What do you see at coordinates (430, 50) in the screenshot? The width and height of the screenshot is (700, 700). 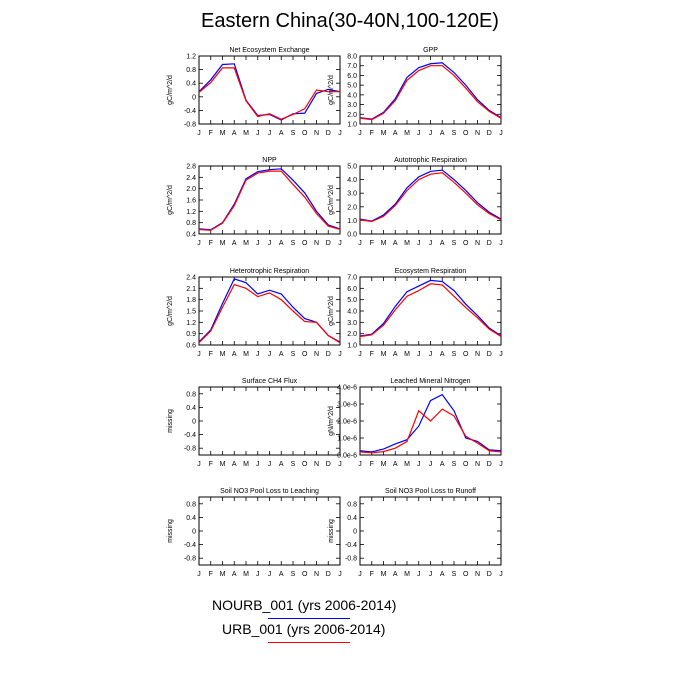 I see `panel-title: GPP` at bounding box center [430, 50].